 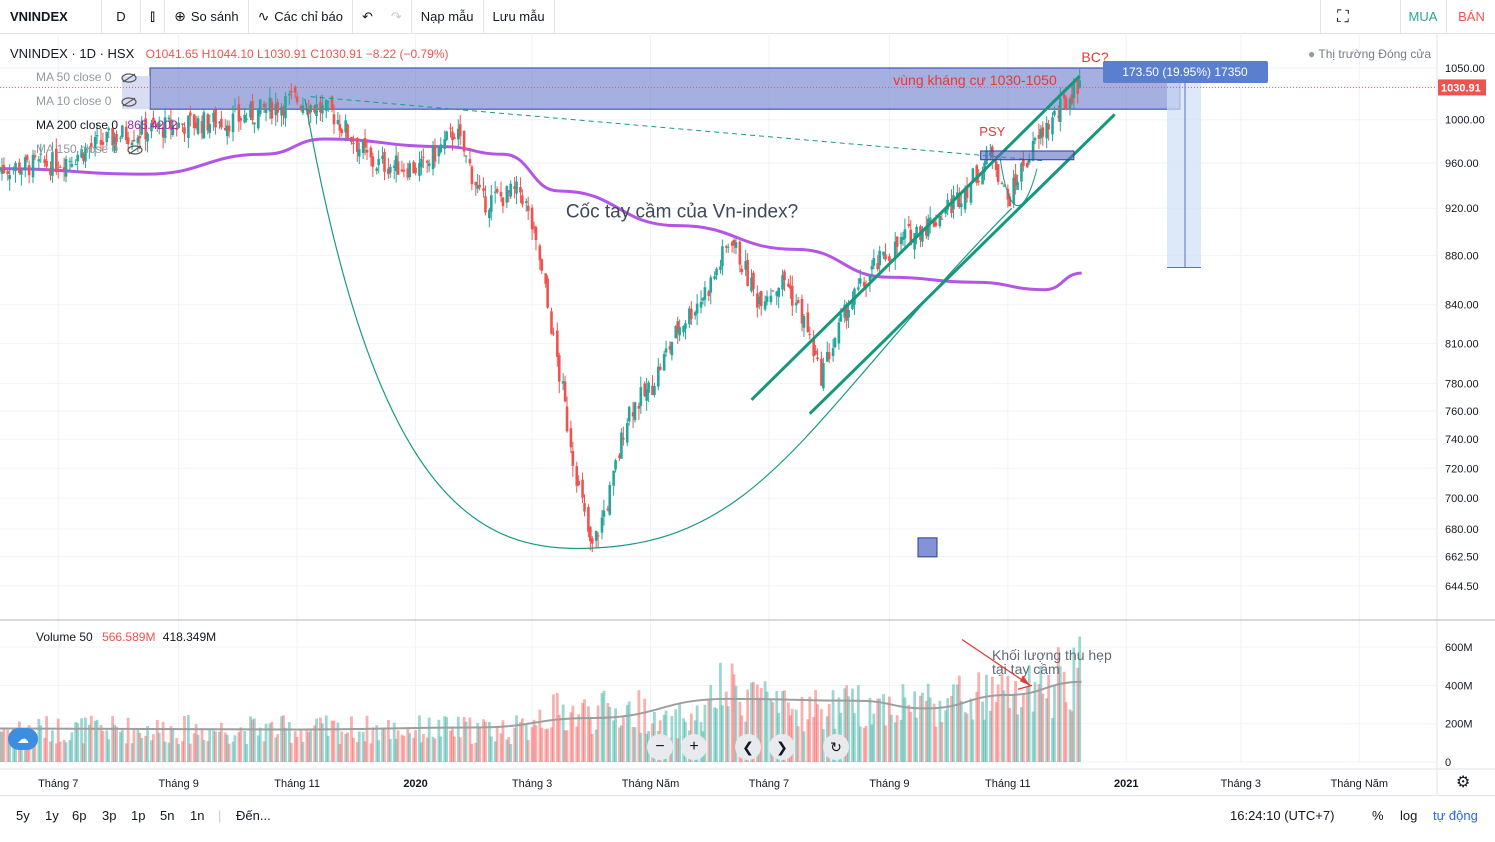 What do you see at coordinates (397, 16) in the screenshot?
I see `redo-button: ↷` at bounding box center [397, 16].